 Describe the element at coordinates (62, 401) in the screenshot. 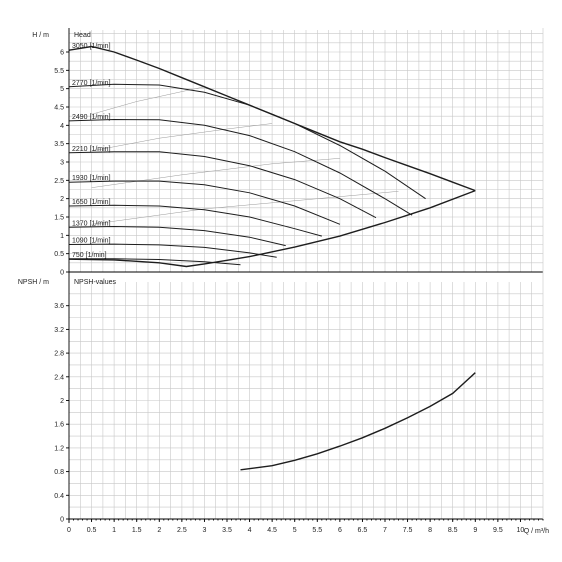

I see `npsh-y-tick-label: 2` at that location.